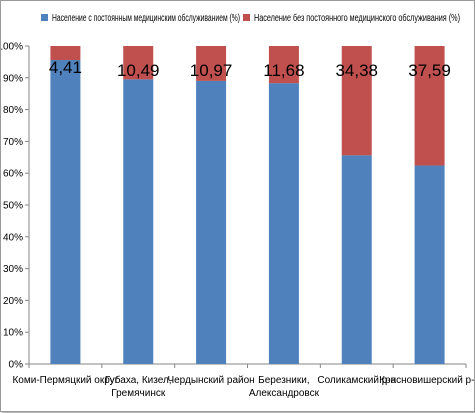 This screenshot has width=475, height=413. Describe the element at coordinates (138, 70) in the screenshot. I see `data-label: 10,49` at that location.